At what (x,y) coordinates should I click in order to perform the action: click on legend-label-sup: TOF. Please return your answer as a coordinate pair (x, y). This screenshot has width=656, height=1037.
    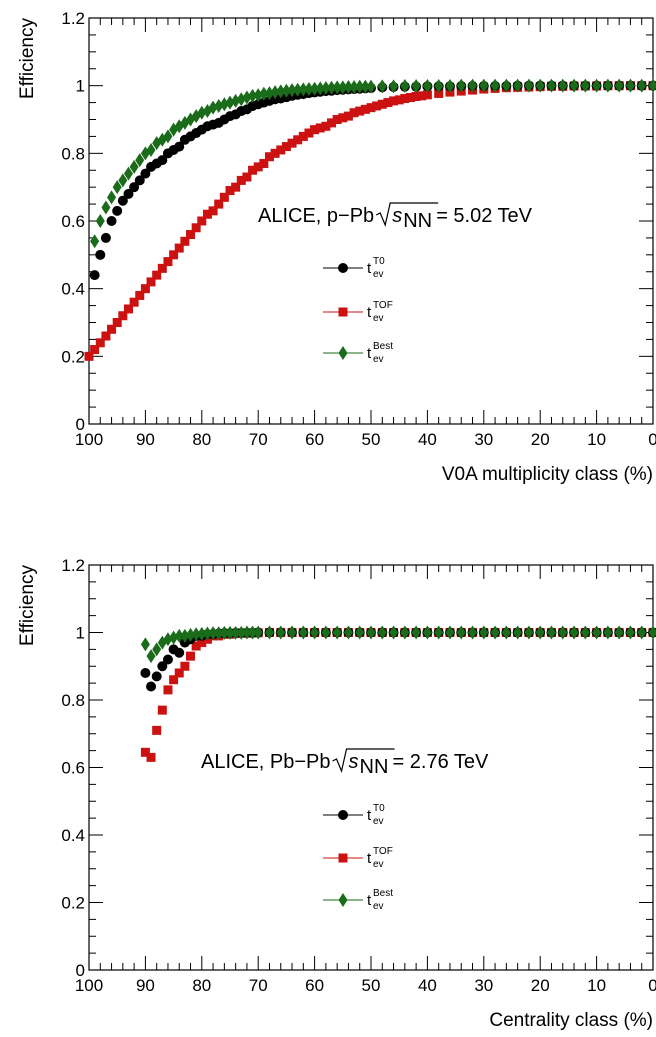
    Looking at the image, I should click on (383, 305).